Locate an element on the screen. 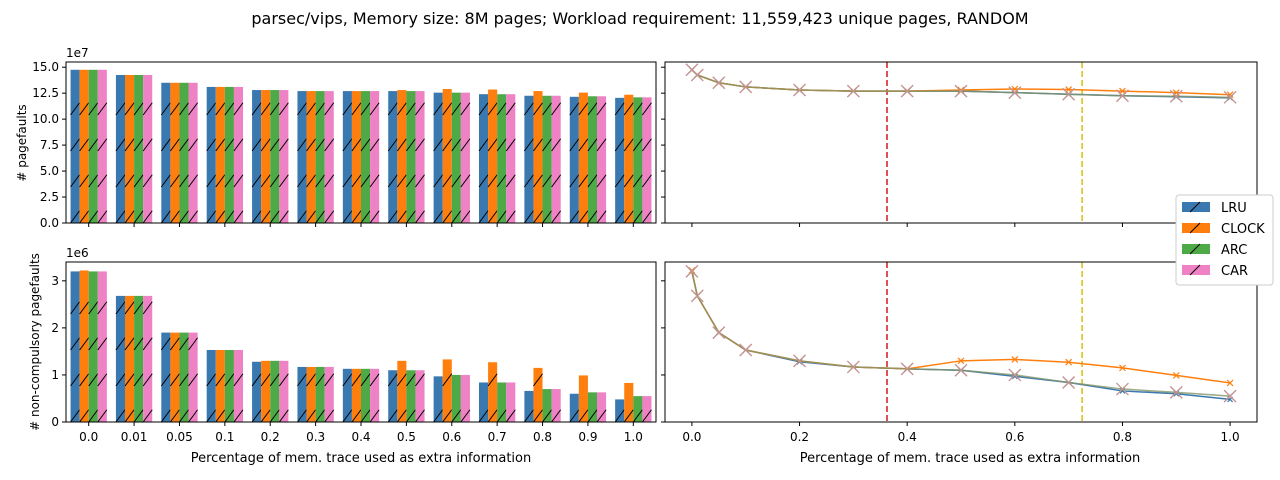  bar-arc-0.0 is located at coordinates (93, 146).